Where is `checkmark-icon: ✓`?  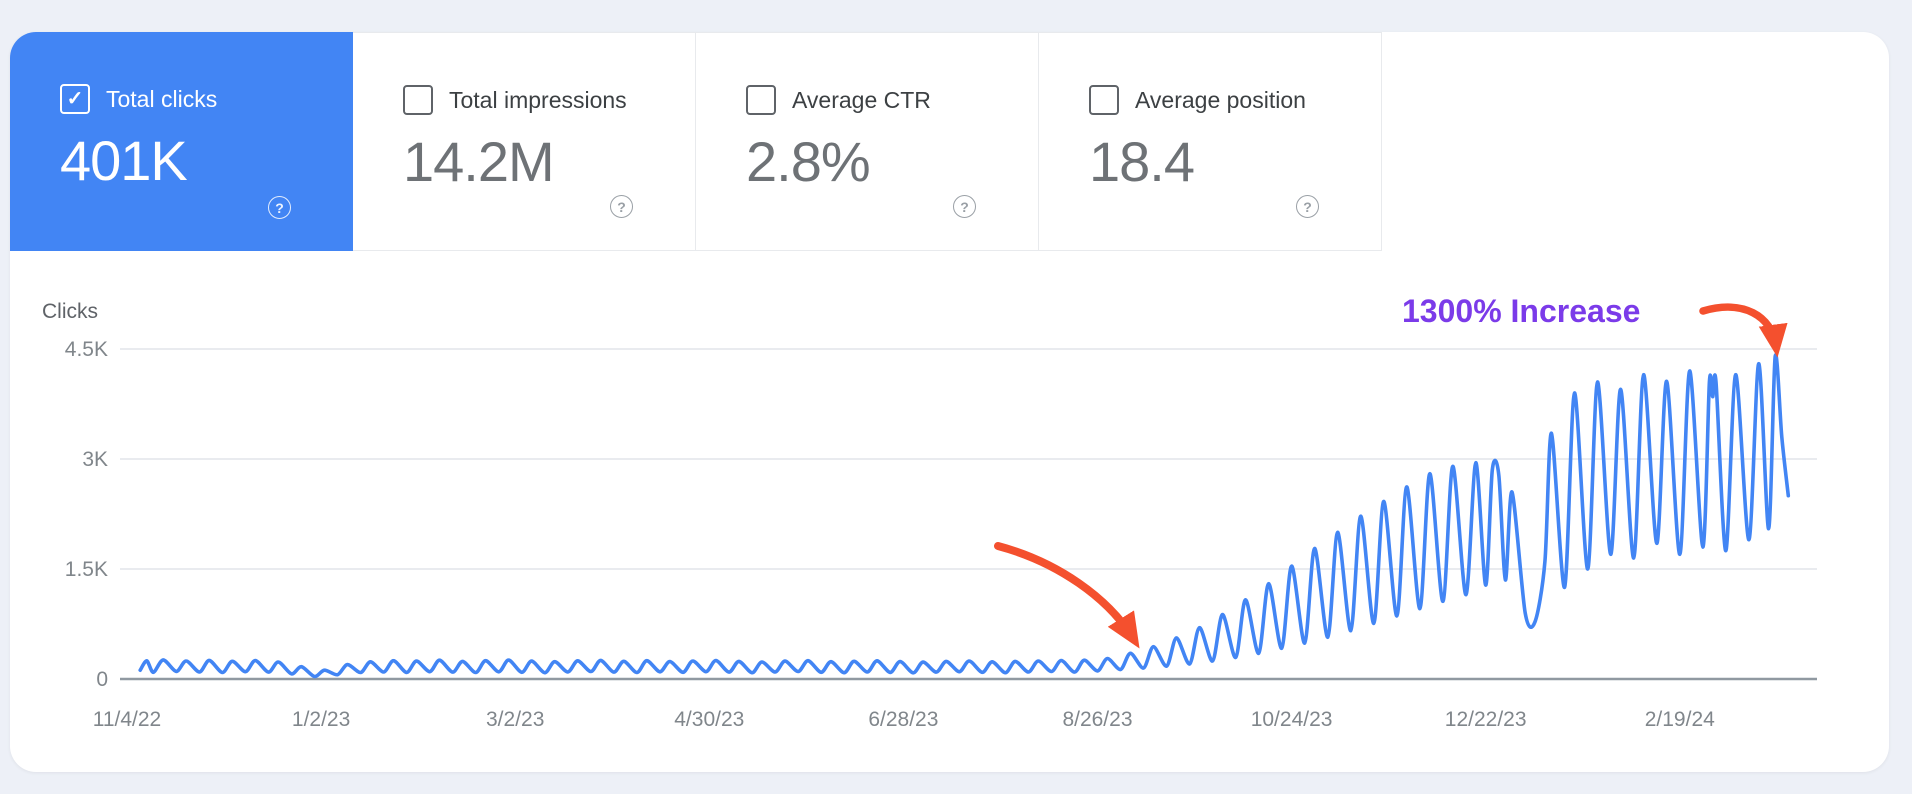
checkmark-icon: ✓ is located at coordinates (75, 99).